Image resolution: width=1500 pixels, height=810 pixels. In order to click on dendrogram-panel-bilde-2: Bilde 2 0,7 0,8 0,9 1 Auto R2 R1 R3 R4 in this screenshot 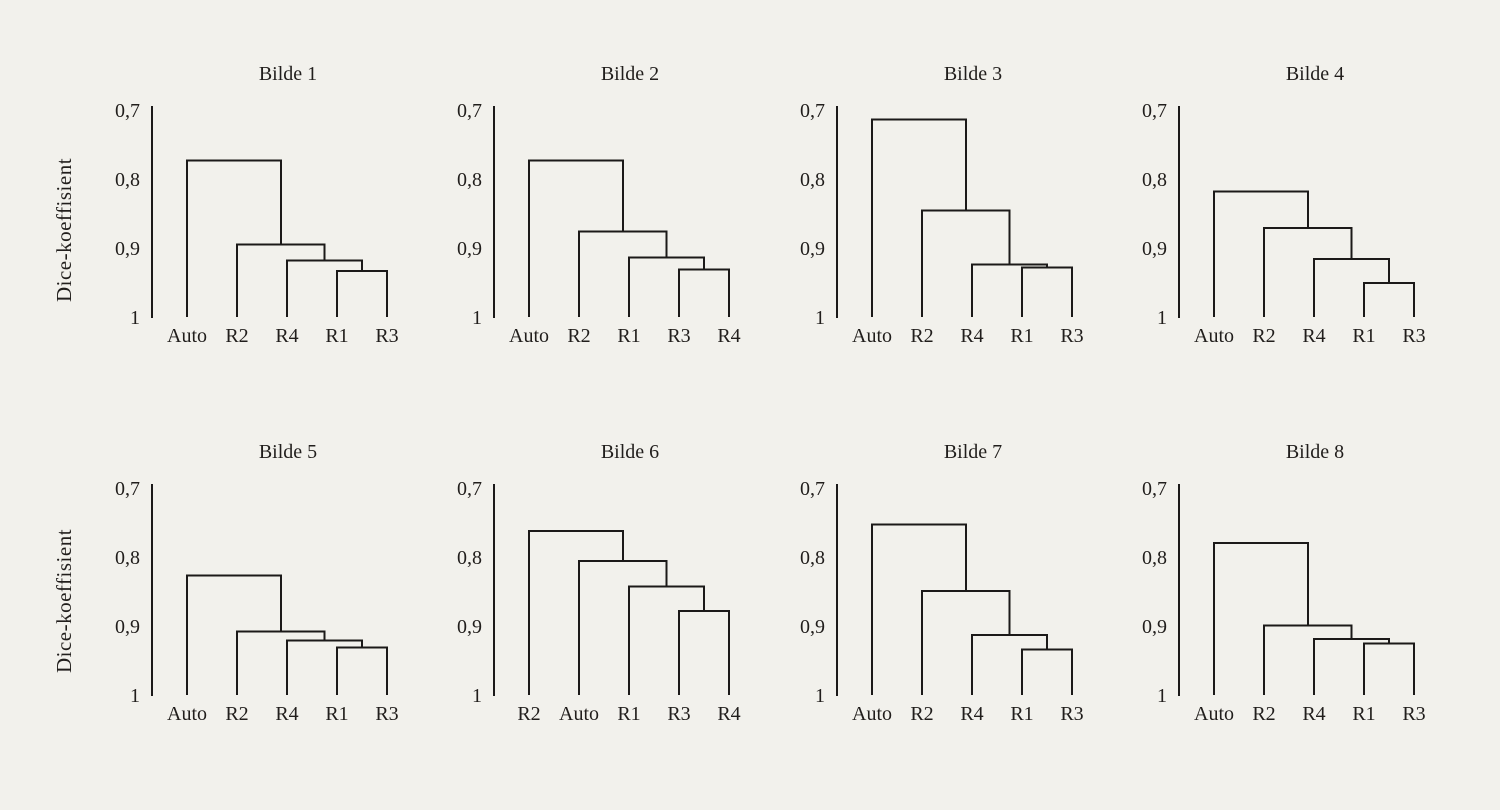, I will do `click(574, 205)`.